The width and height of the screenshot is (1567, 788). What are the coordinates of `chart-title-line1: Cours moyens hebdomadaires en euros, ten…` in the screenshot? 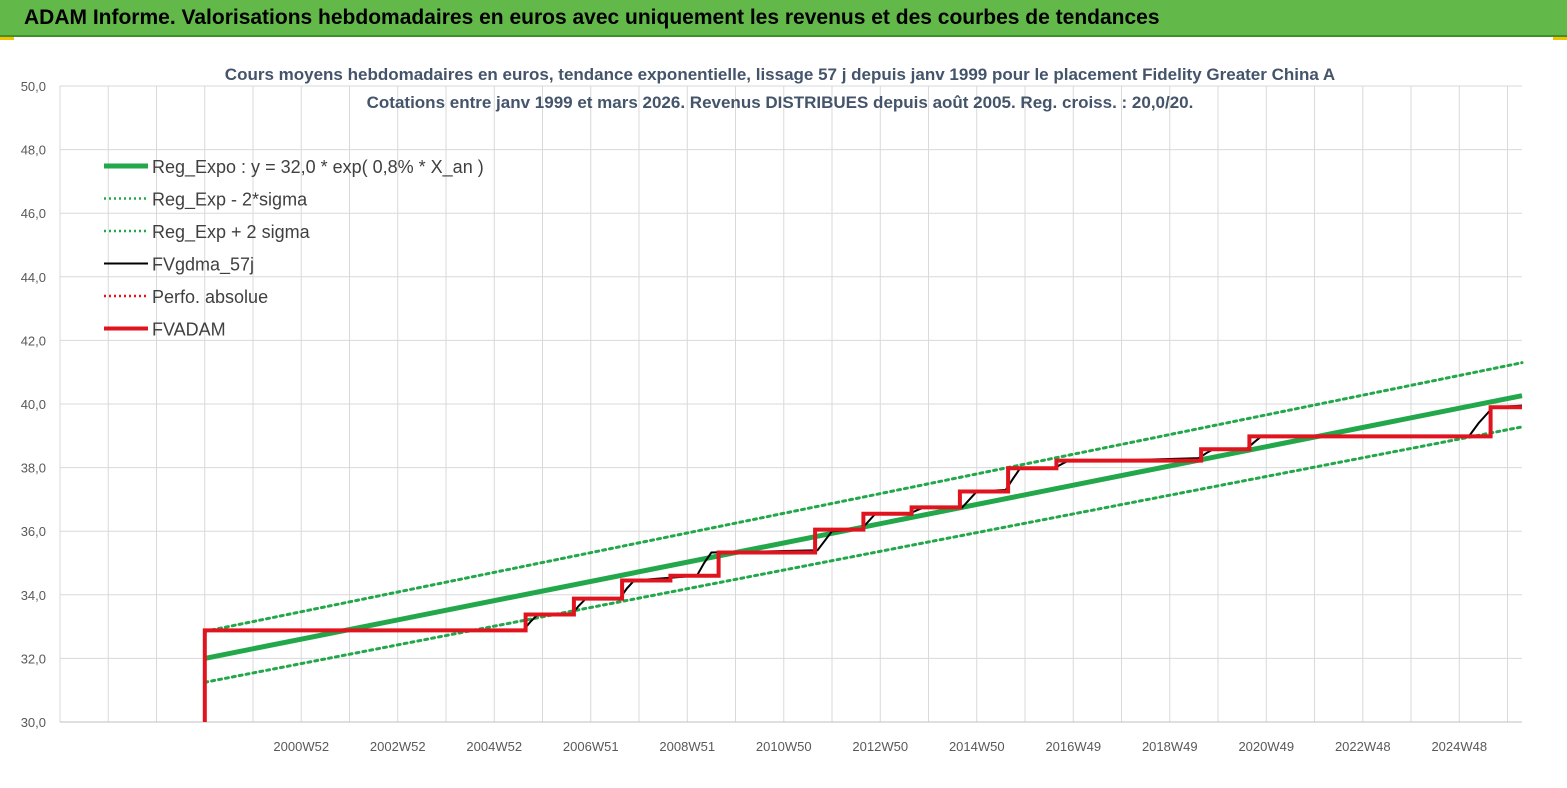 It's located at (780, 74).